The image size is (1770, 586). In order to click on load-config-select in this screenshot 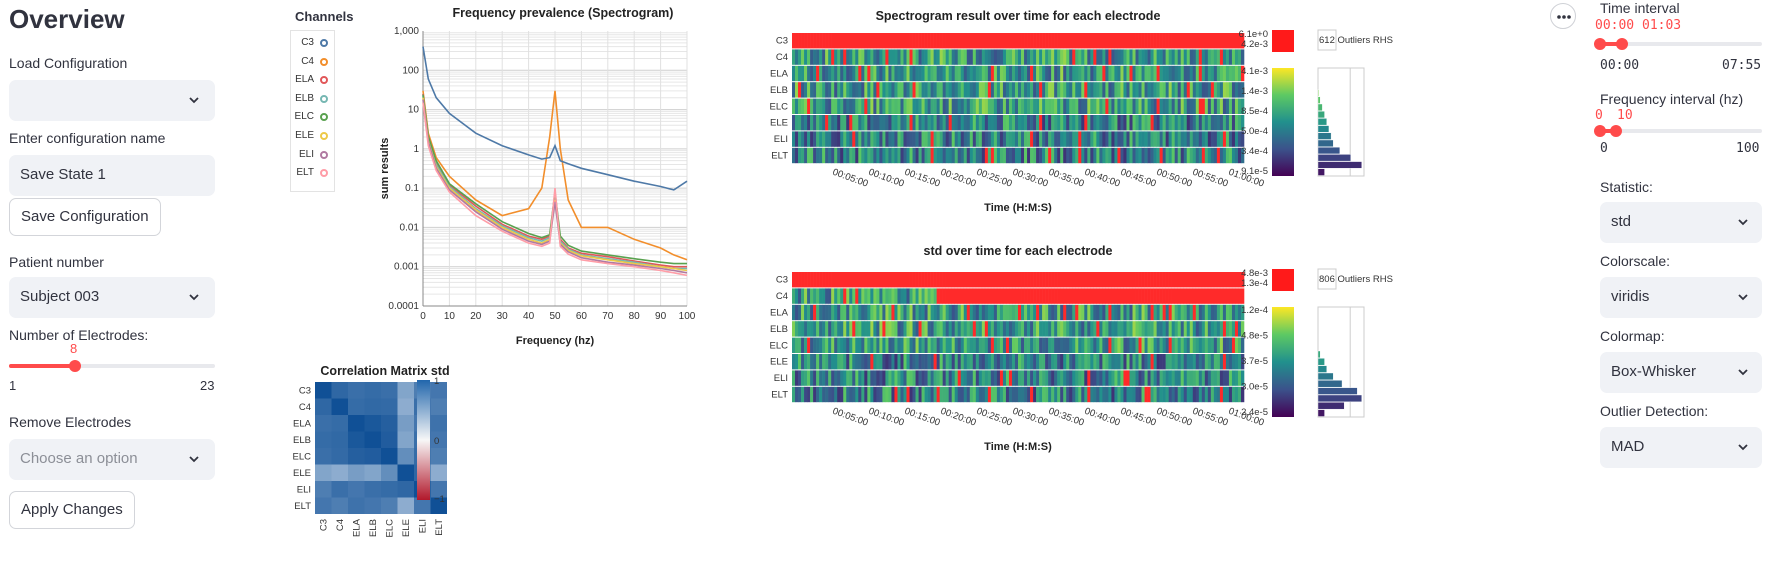, I will do `click(112, 100)`.